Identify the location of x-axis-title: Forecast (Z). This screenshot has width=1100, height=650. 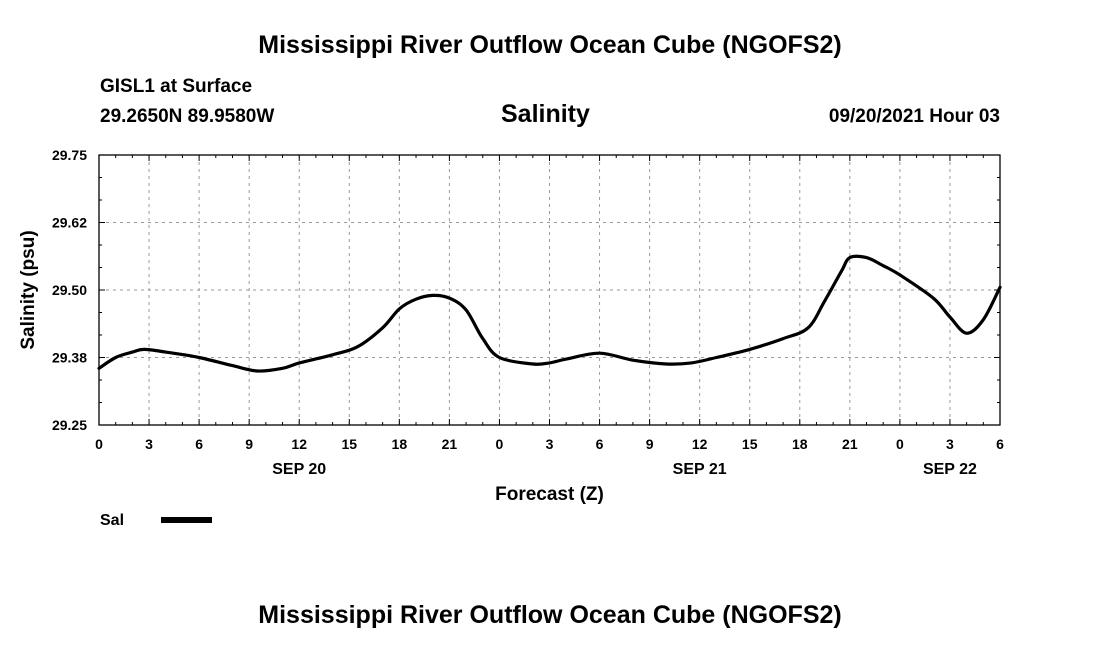
(549, 494).